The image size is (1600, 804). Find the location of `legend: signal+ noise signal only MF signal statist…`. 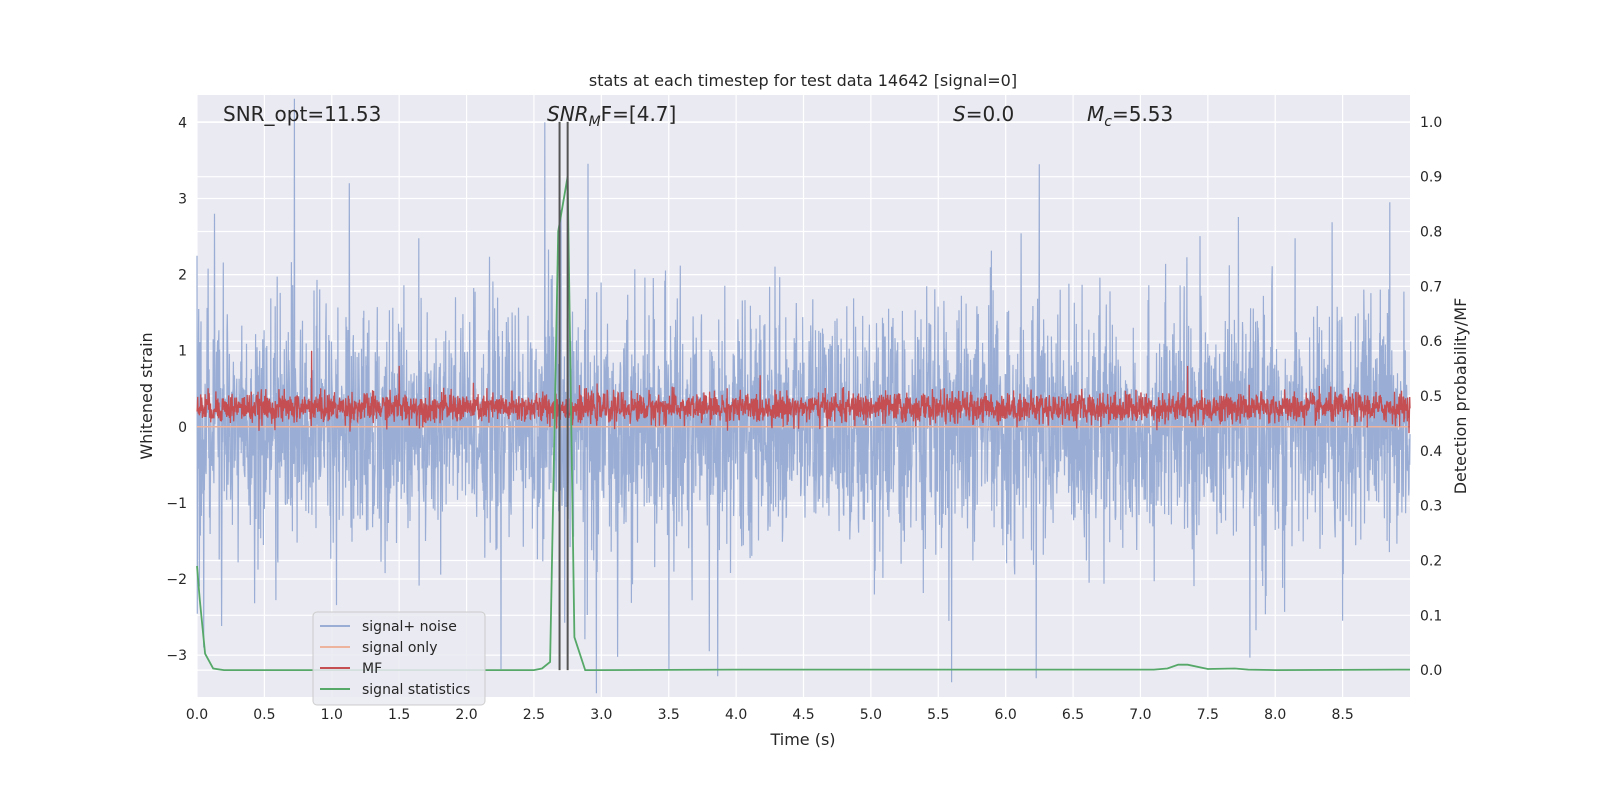

legend: signal+ noise signal only MF signal statist… is located at coordinates (399, 658).